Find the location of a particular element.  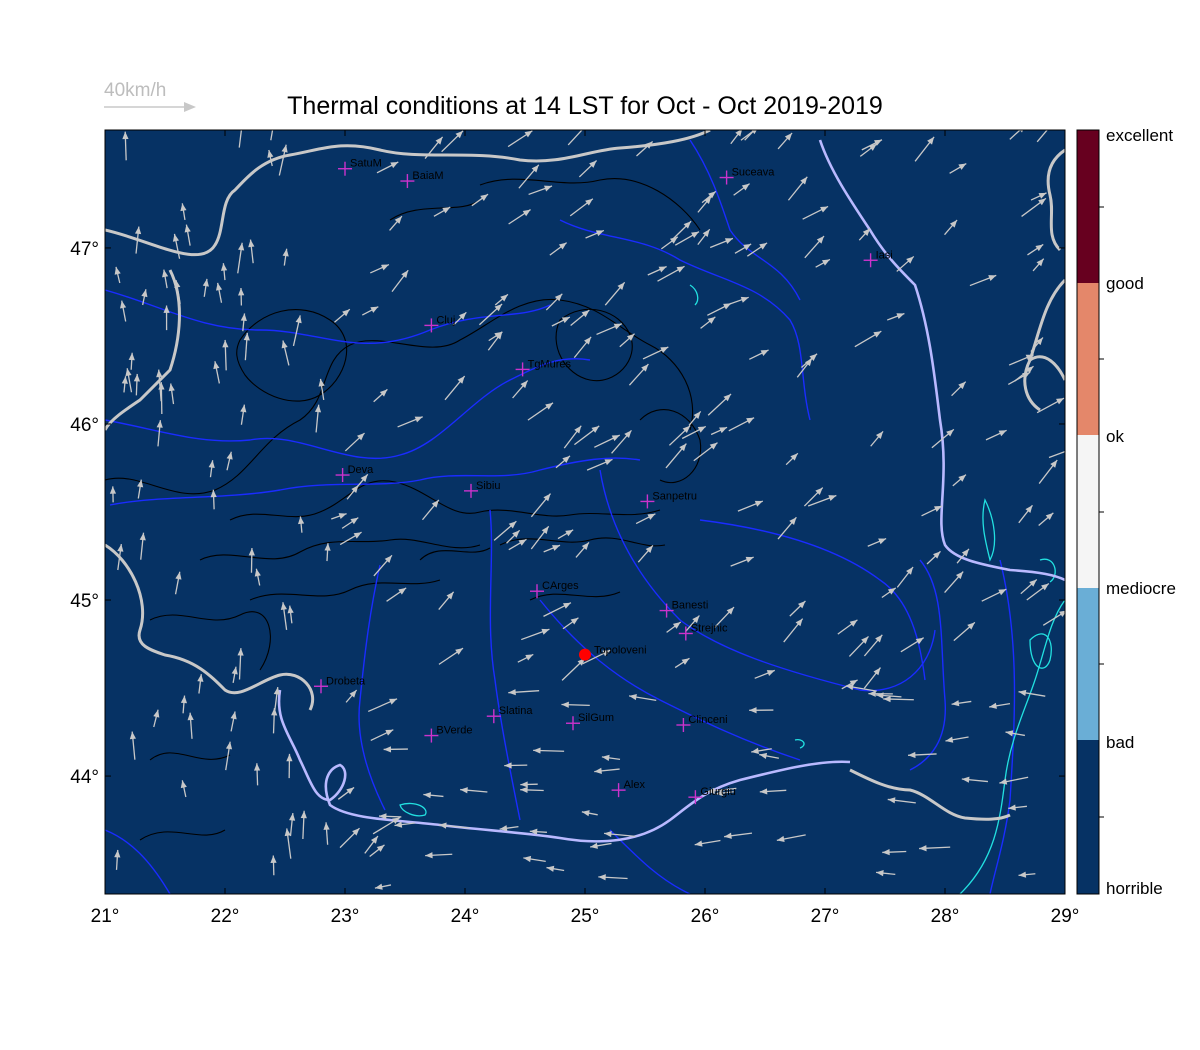

station-label: Iasi is located at coordinates (884, 255).